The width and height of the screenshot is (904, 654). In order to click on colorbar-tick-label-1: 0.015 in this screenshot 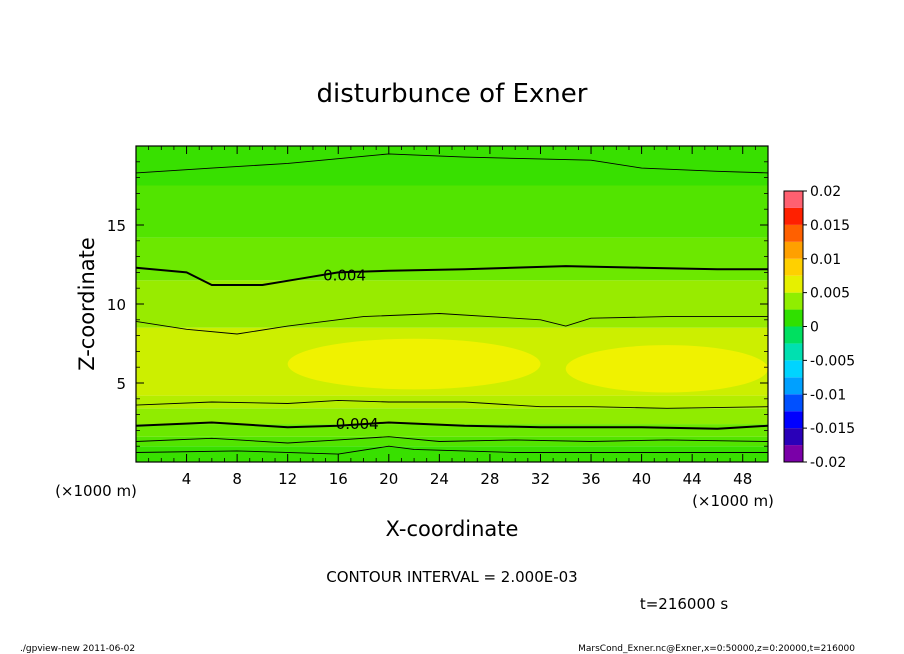, I will do `click(830, 226)`.